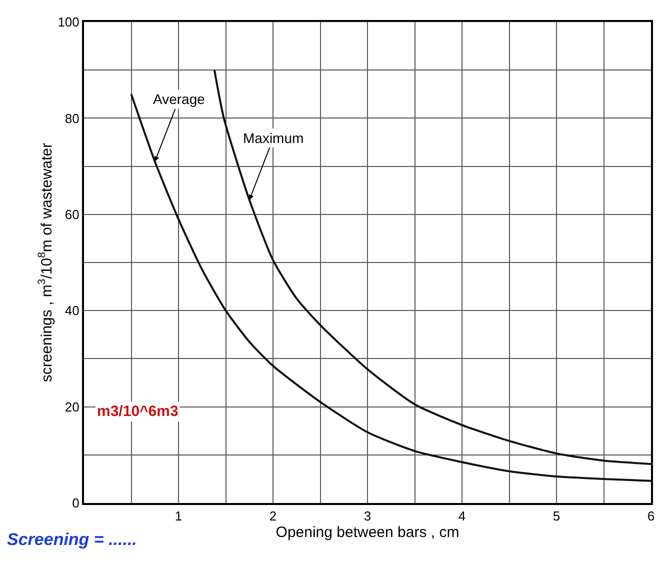 The image size is (667, 563). What do you see at coordinates (273, 138) in the screenshot?
I see `annotation: Maximum` at bounding box center [273, 138].